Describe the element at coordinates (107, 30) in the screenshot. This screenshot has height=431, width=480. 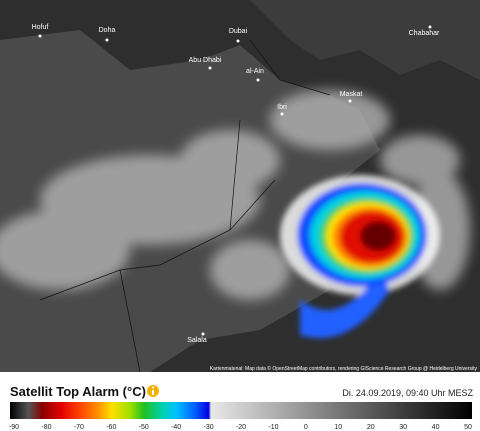
I see `city-label: Doha` at that location.